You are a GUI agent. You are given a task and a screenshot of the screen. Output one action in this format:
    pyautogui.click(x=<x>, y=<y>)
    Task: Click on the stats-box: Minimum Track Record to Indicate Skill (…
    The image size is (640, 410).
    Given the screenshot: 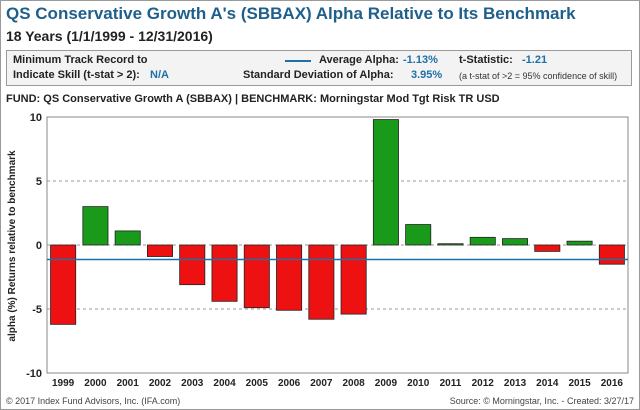 What is the action you would take?
    pyautogui.click(x=319, y=68)
    